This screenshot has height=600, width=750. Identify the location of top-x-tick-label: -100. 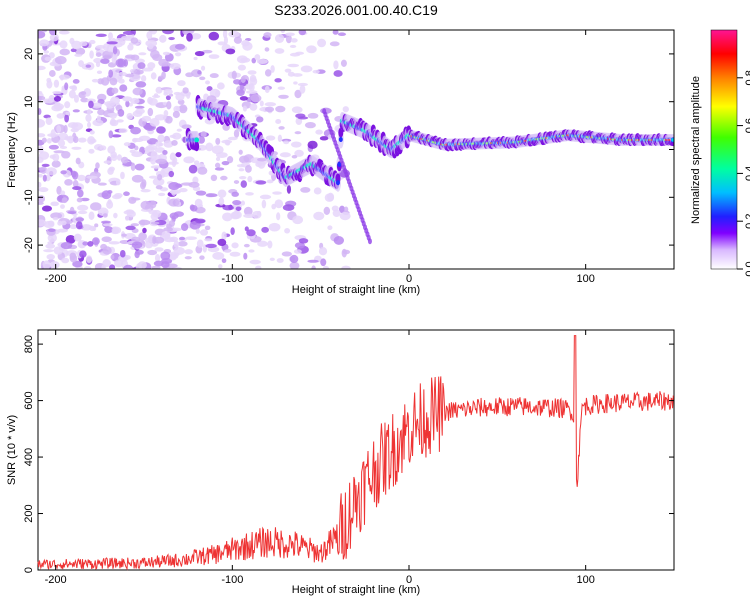
(232, 279).